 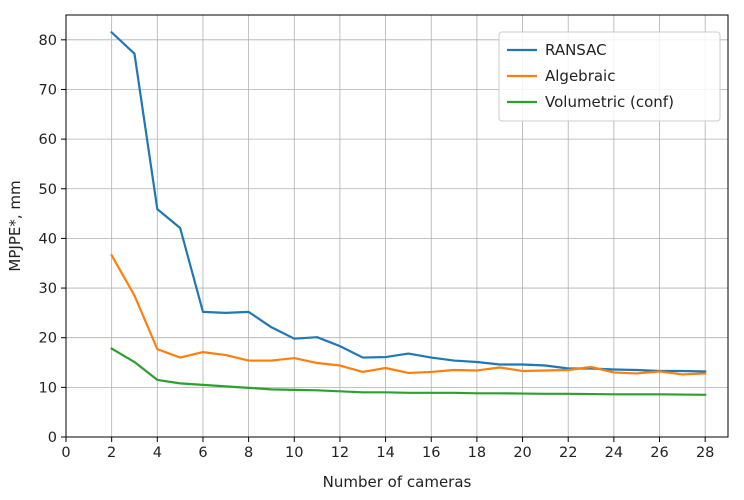 What do you see at coordinates (48, 140) in the screenshot?
I see `y-tick-label: 60` at bounding box center [48, 140].